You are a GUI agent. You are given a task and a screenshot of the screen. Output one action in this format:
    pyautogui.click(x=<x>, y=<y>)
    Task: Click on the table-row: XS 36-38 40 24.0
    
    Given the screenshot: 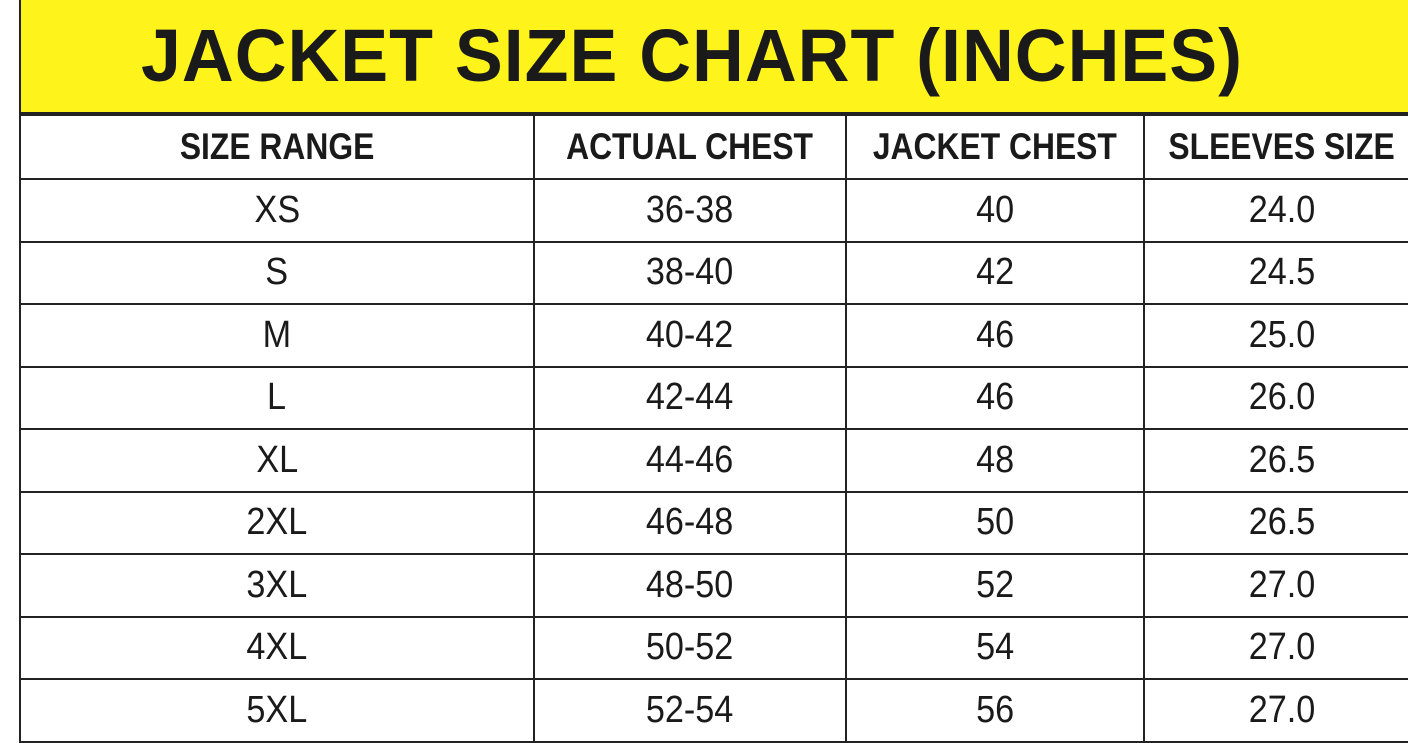 What is the action you would take?
    pyautogui.click(x=713, y=210)
    